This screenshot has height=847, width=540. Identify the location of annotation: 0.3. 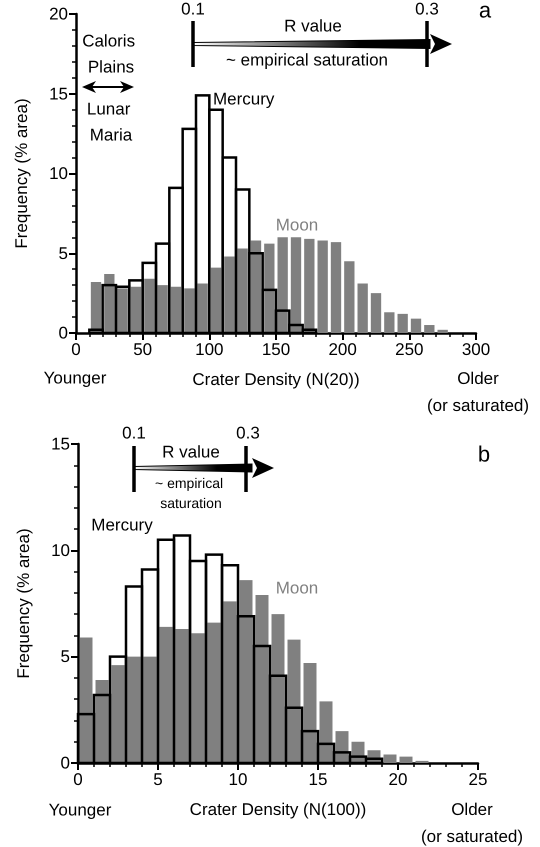
(427, 9).